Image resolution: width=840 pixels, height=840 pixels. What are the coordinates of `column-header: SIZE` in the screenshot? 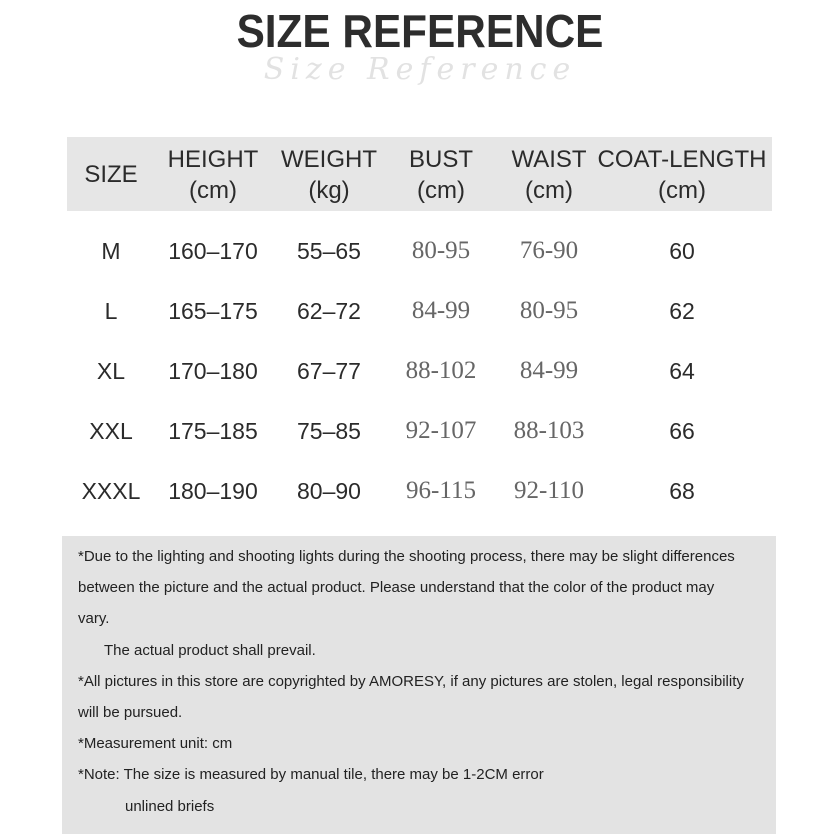 It's located at (110, 174).